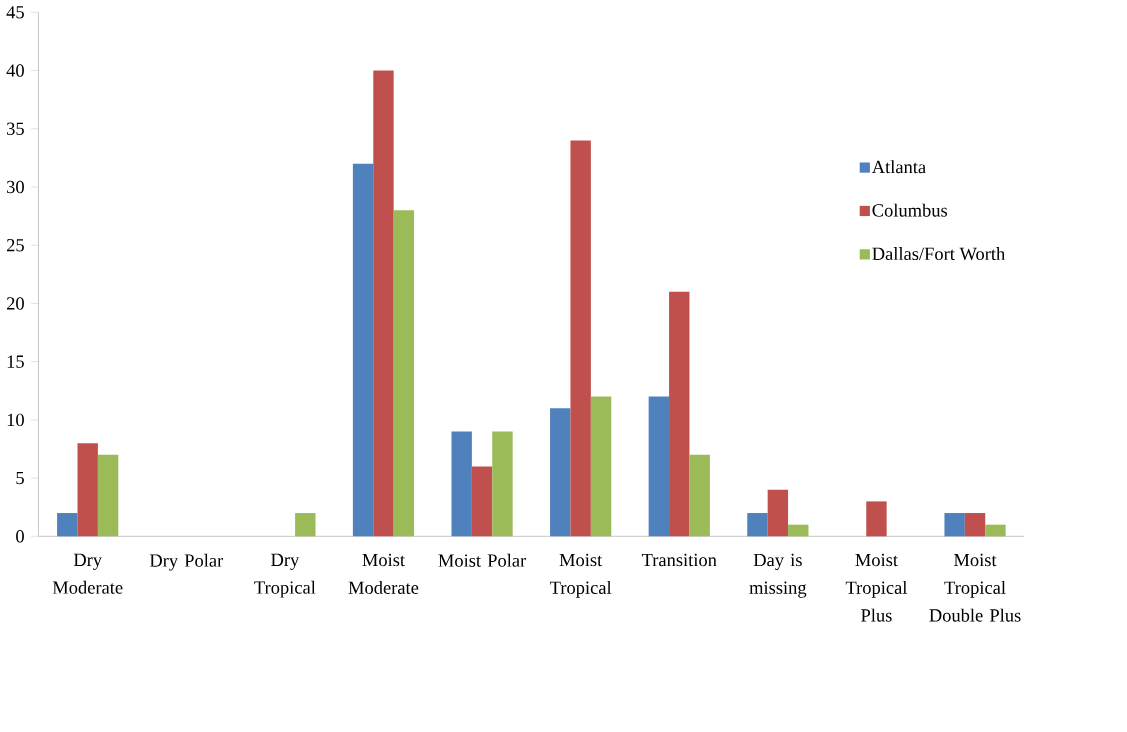 The width and height of the screenshot is (1127, 732). I want to click on legend-label: Columbus, so click(910, 210).